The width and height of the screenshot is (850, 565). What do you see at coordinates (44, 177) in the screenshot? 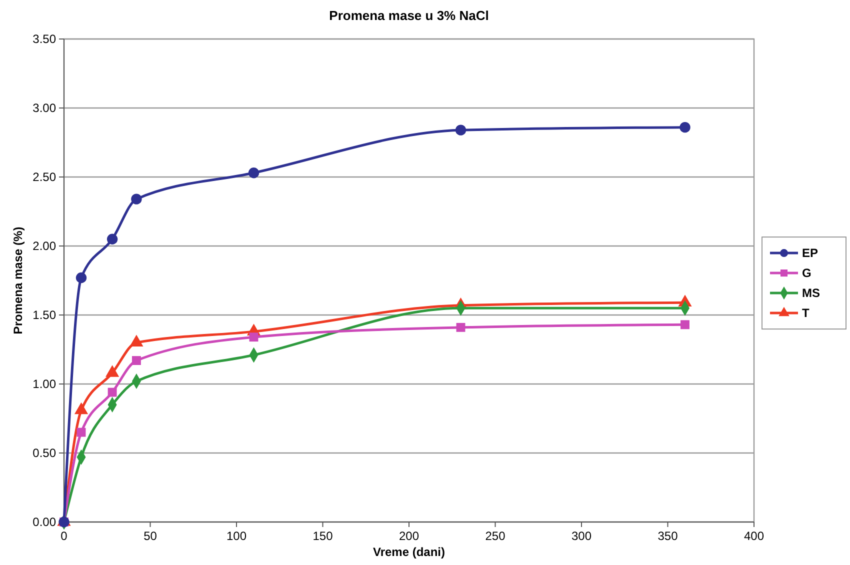
I see `y-tick-label: 2.50` at bounding box center [44, 177].